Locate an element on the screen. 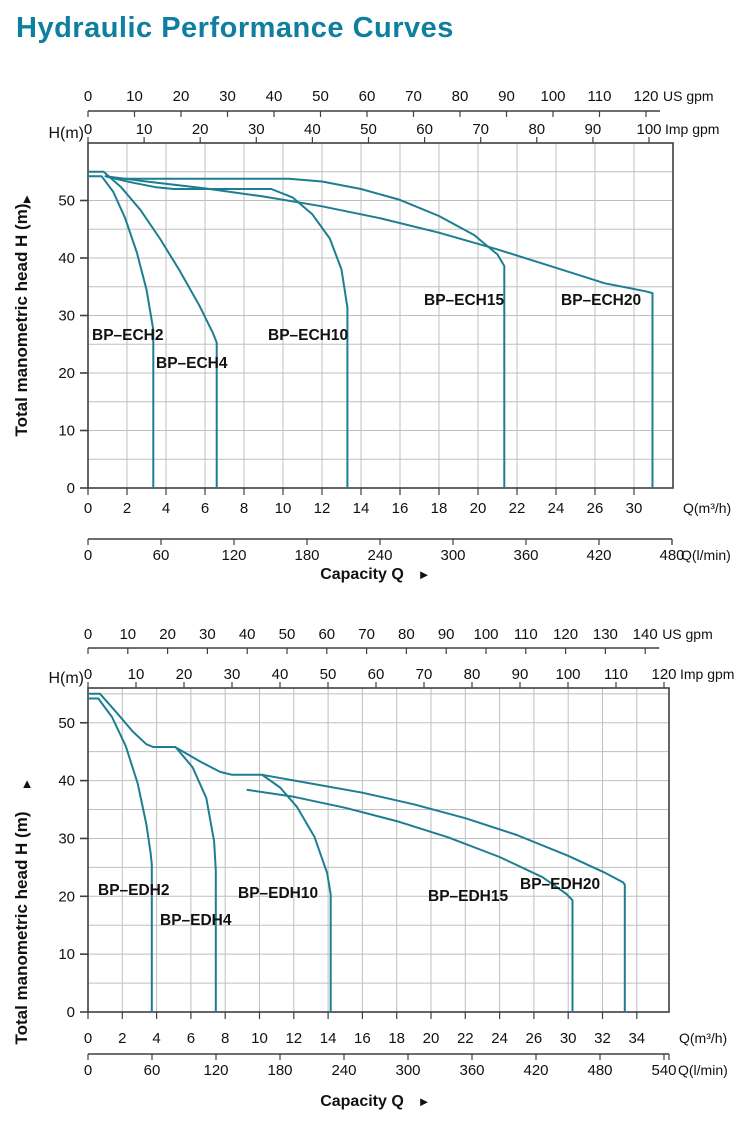 The image size is (750, 1141). lmin-tick-label: 180 is located at coordinates (306, 555).